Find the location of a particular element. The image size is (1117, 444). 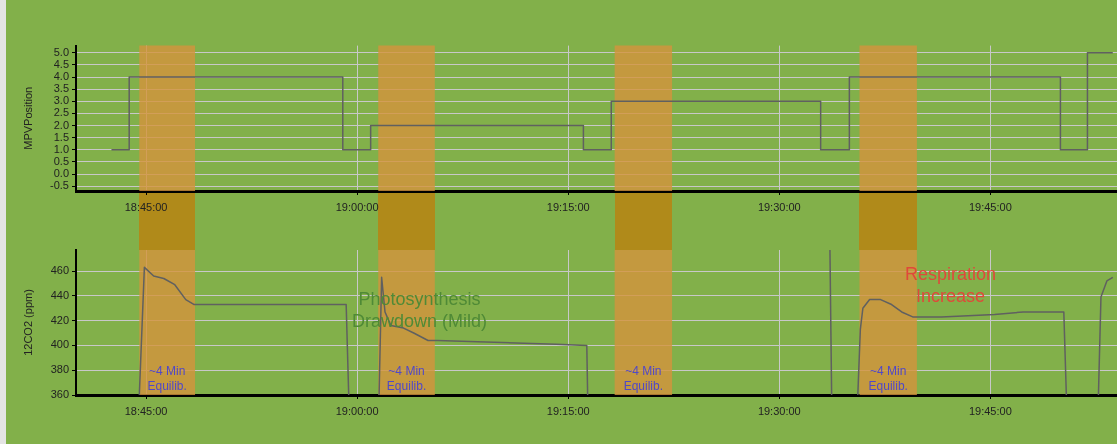

y-tick-label: 420 is located at coordinates (59, 319).